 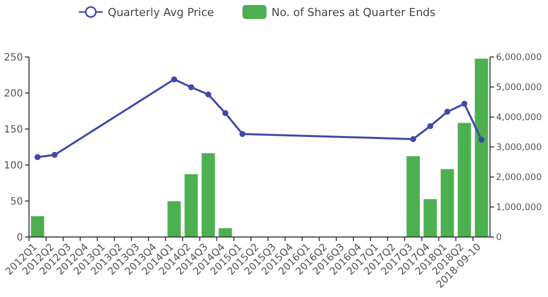 What do you see at coordinates (519, 88) in the screenshot?
I see `y2-tick-label: 5,000,000` at bounding box center [519, 88].